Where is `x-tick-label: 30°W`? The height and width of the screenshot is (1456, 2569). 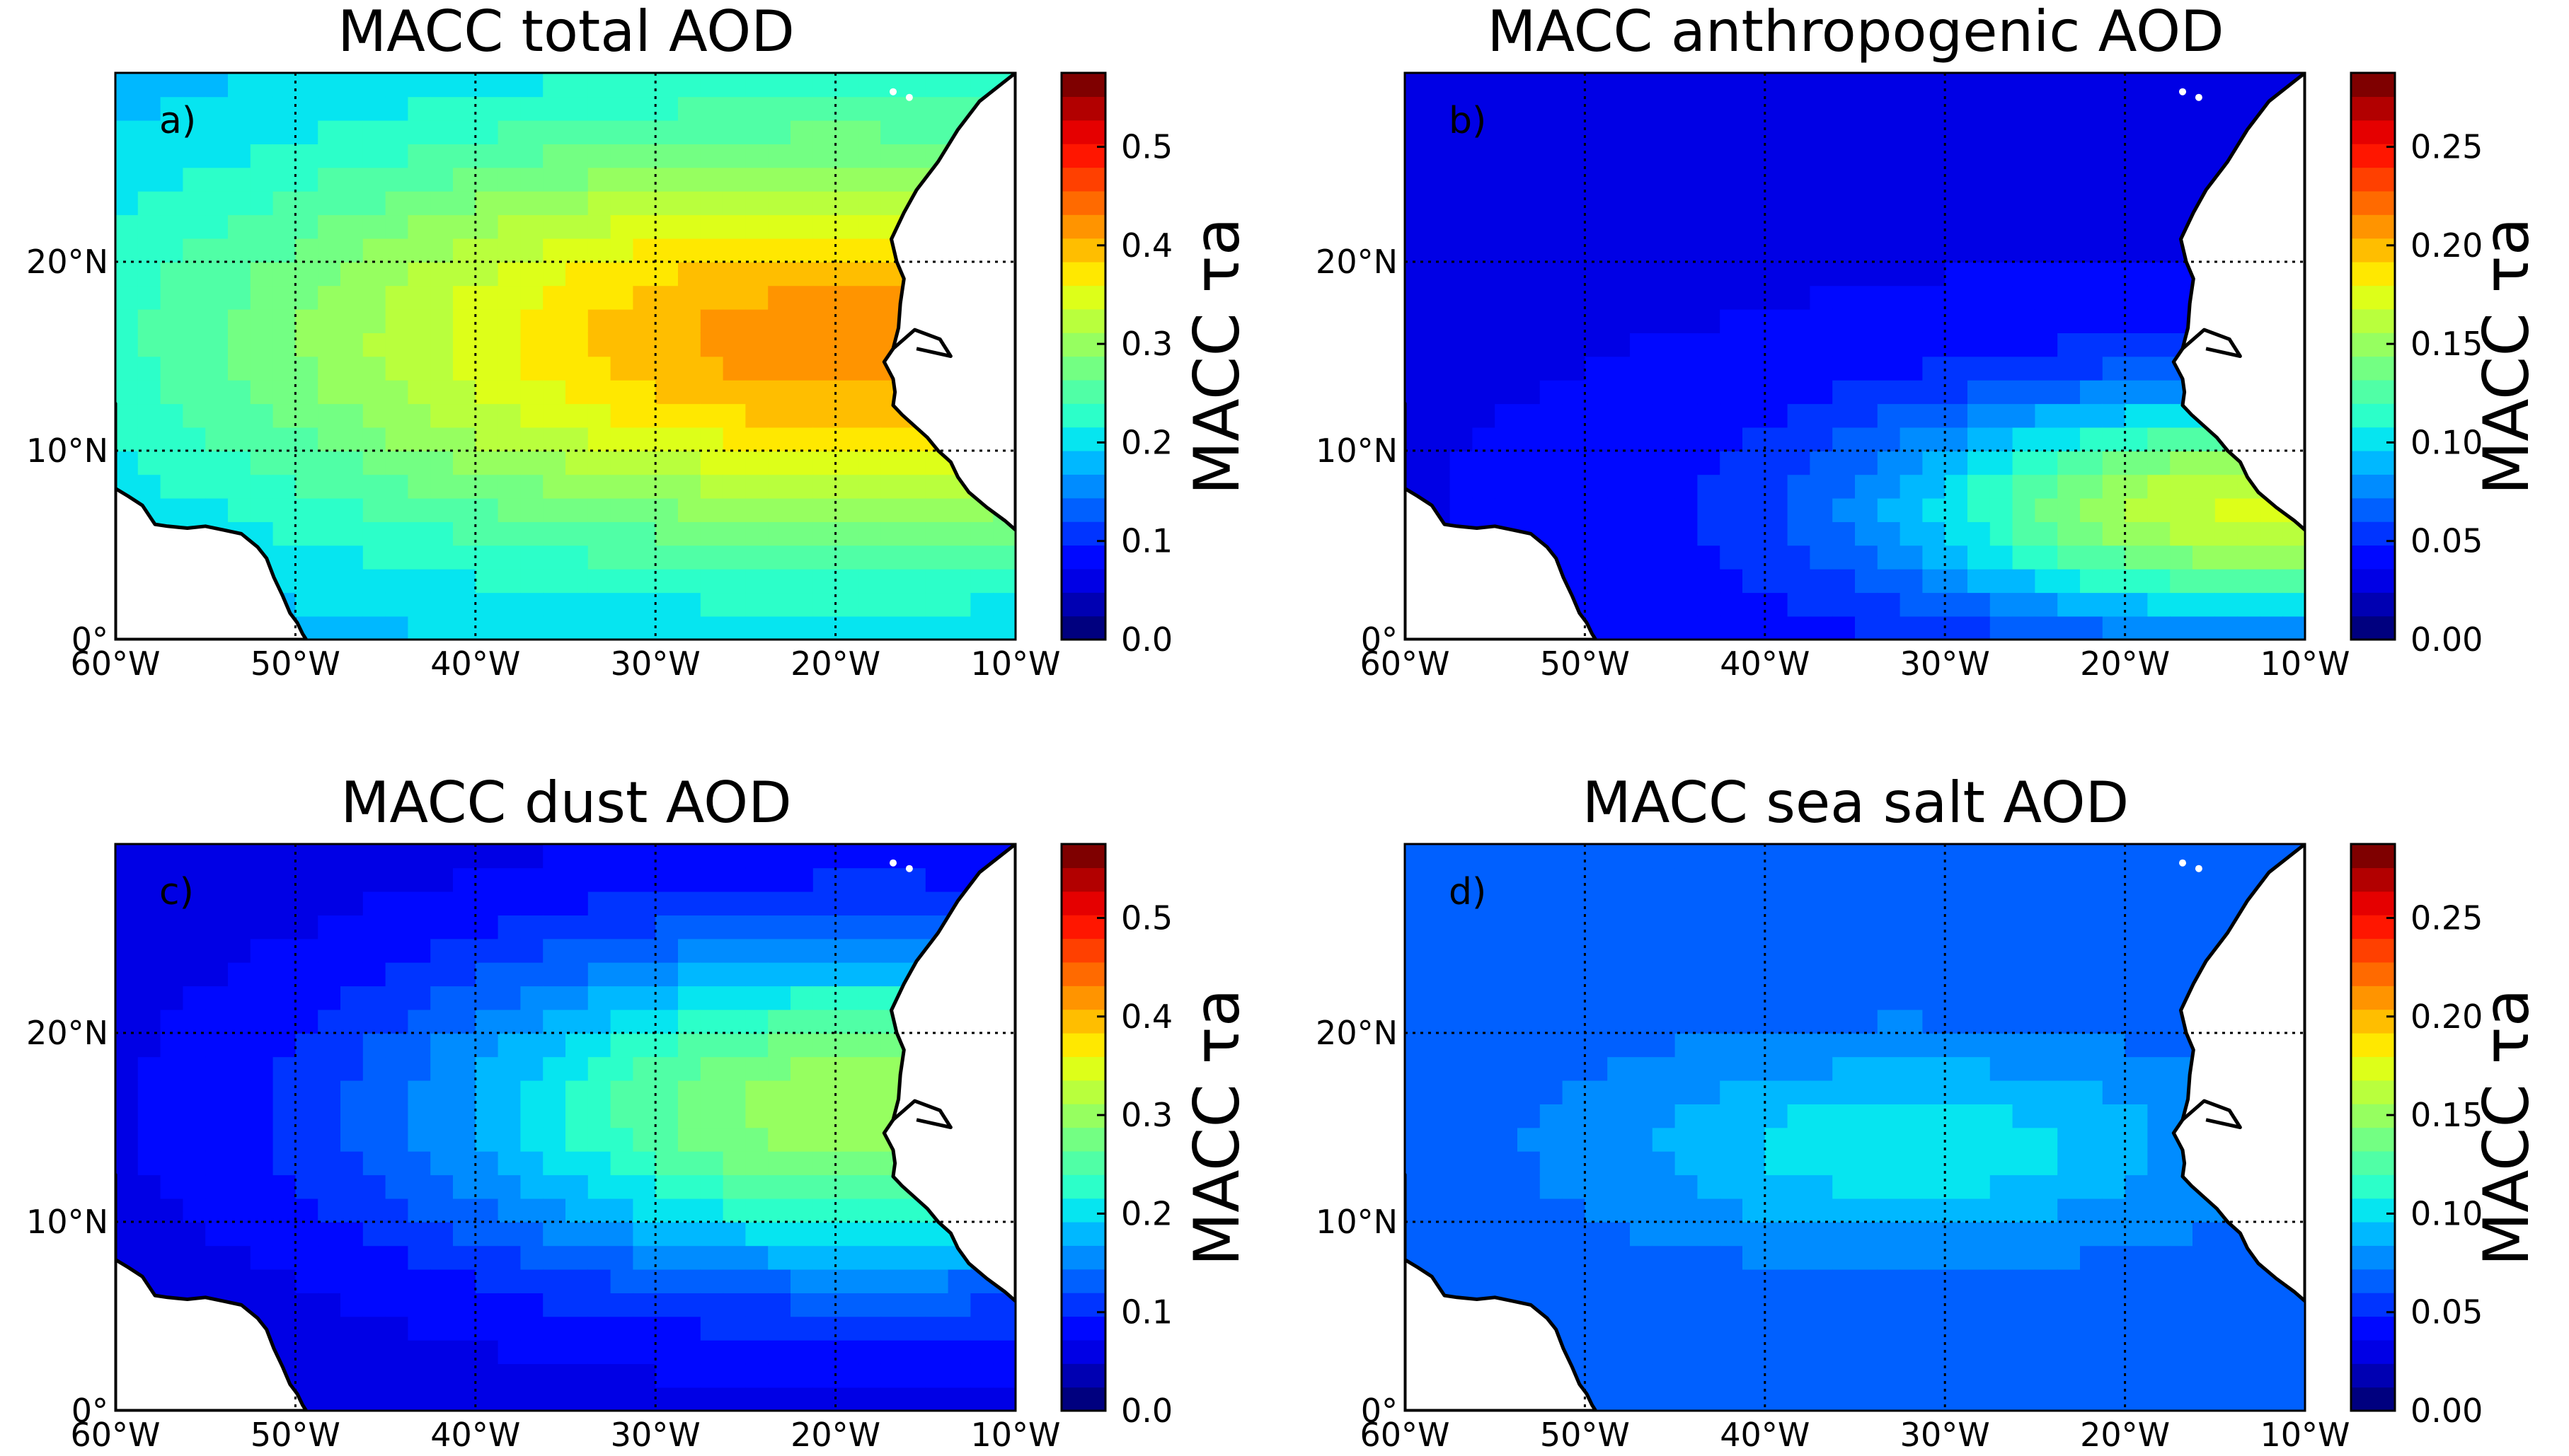
x-tick-label: 30°W is located at coordinates (1945, 1435).